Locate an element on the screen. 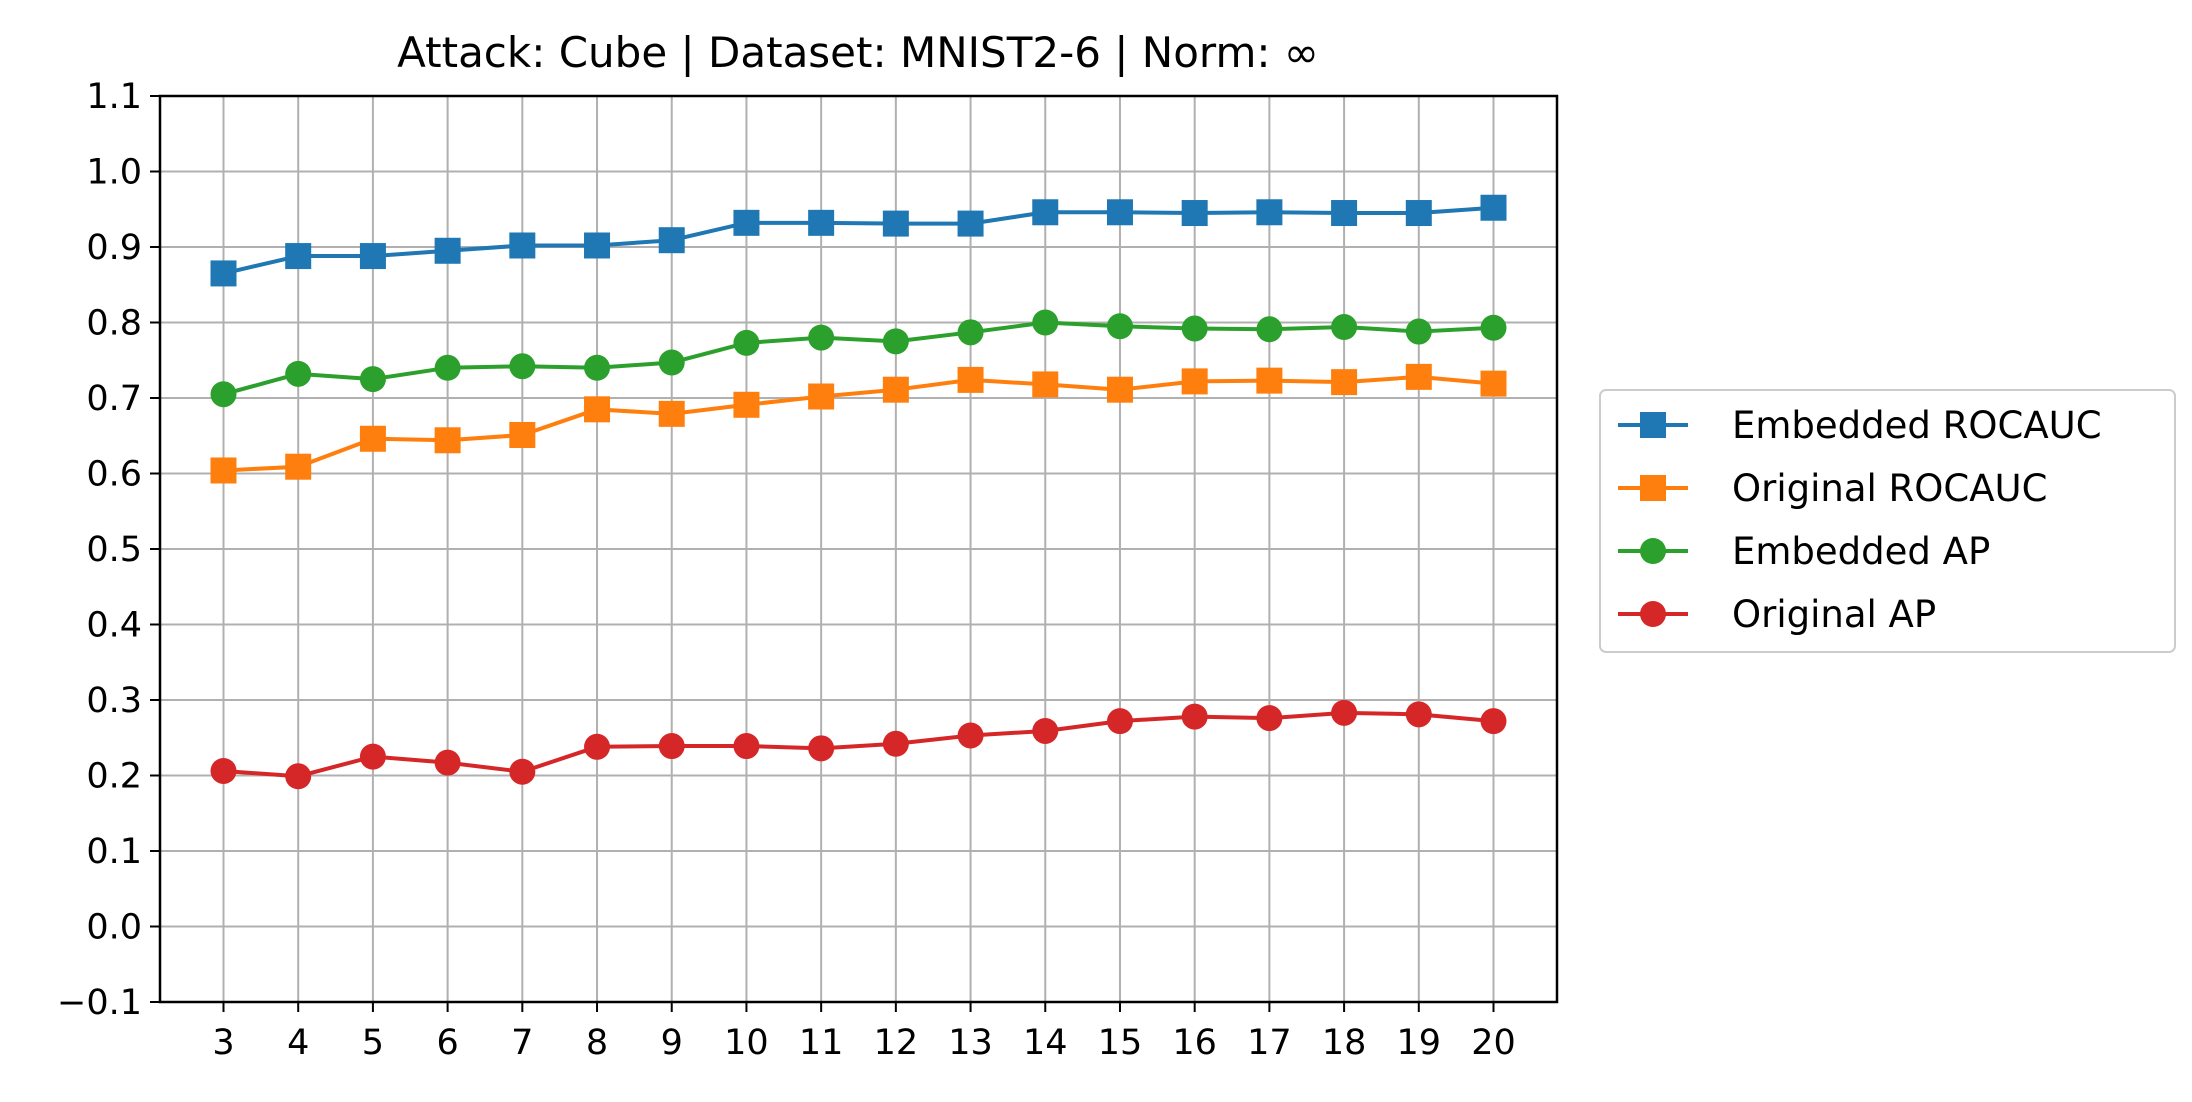  y-tick-label: 0.6 is located at coordinates (114, 475).